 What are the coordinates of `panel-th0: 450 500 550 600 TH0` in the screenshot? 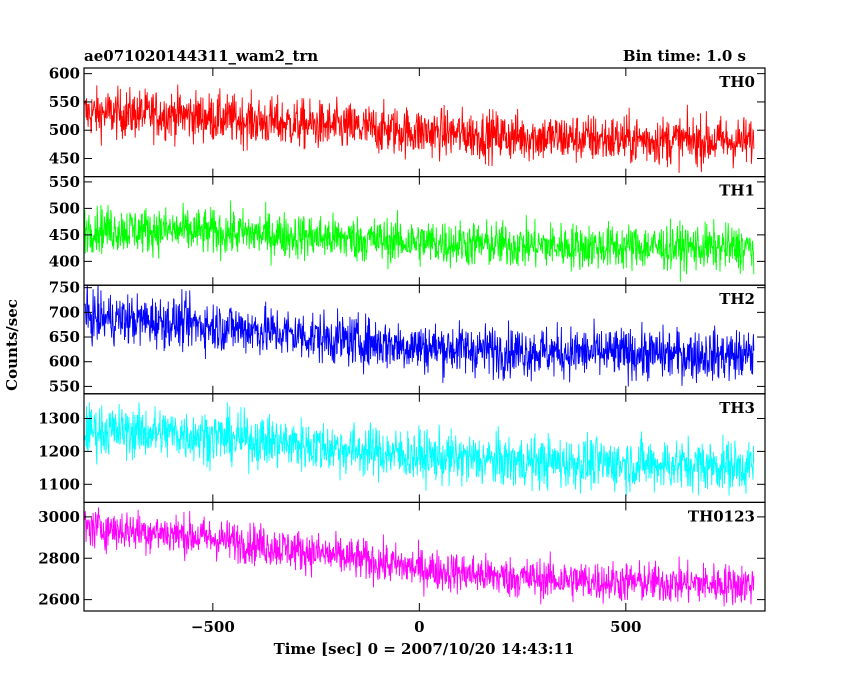 It's located at (407, 121).